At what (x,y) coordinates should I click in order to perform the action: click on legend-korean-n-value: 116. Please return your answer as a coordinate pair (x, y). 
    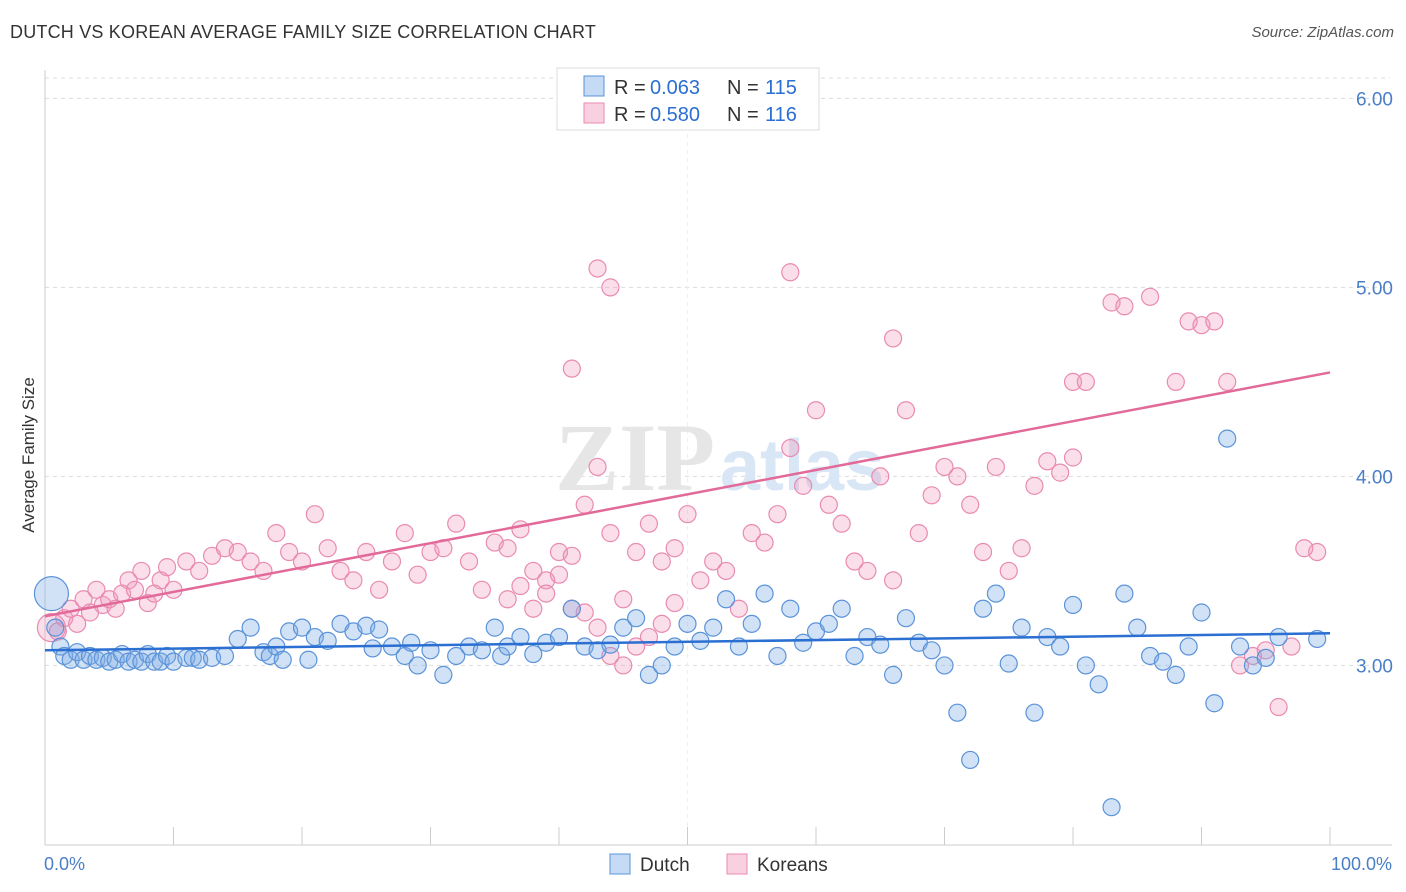
    Looking at the image, I should click on (781, 115).